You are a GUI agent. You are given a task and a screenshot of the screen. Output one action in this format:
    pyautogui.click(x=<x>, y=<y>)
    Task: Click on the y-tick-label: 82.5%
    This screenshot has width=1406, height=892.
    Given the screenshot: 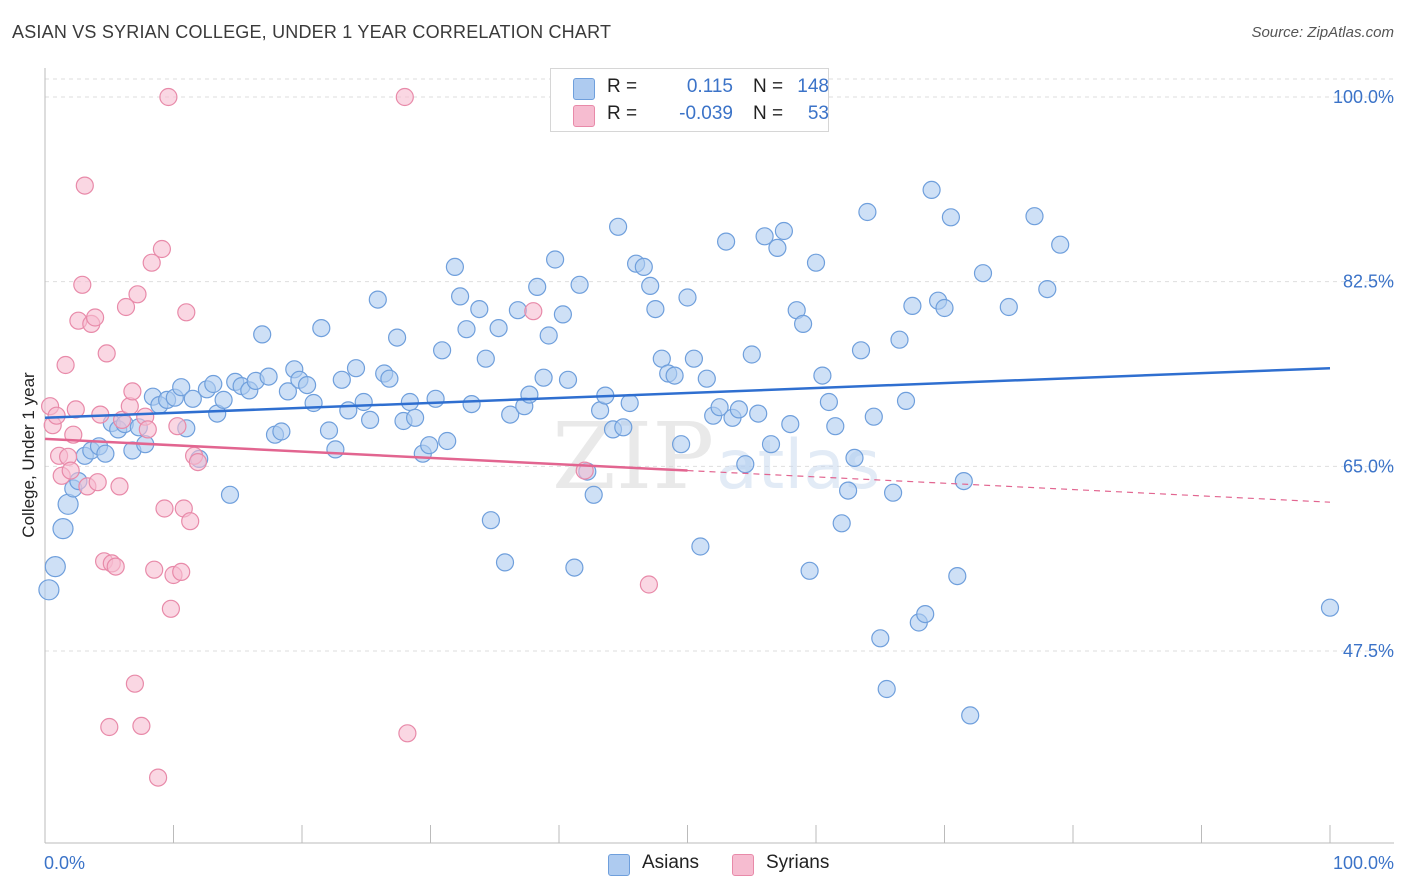 What is the action you would take?
    pyautogui.click(x=1368, y=282)
    